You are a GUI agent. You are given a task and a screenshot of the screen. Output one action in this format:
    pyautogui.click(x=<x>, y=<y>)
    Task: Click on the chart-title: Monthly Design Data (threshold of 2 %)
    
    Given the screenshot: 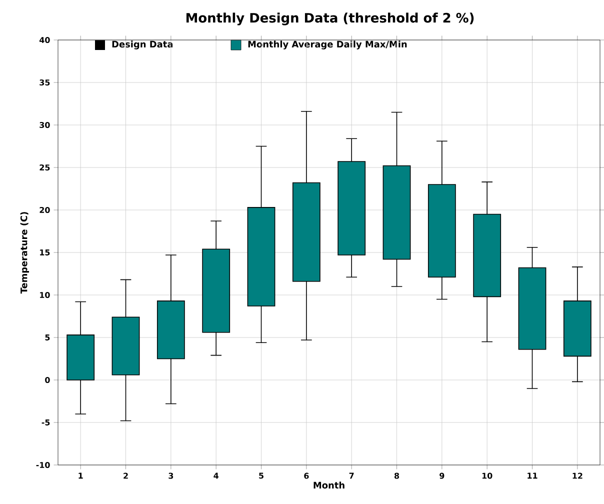 What is the action you would take?
    pyautogui.click(x=330, y=19)
    